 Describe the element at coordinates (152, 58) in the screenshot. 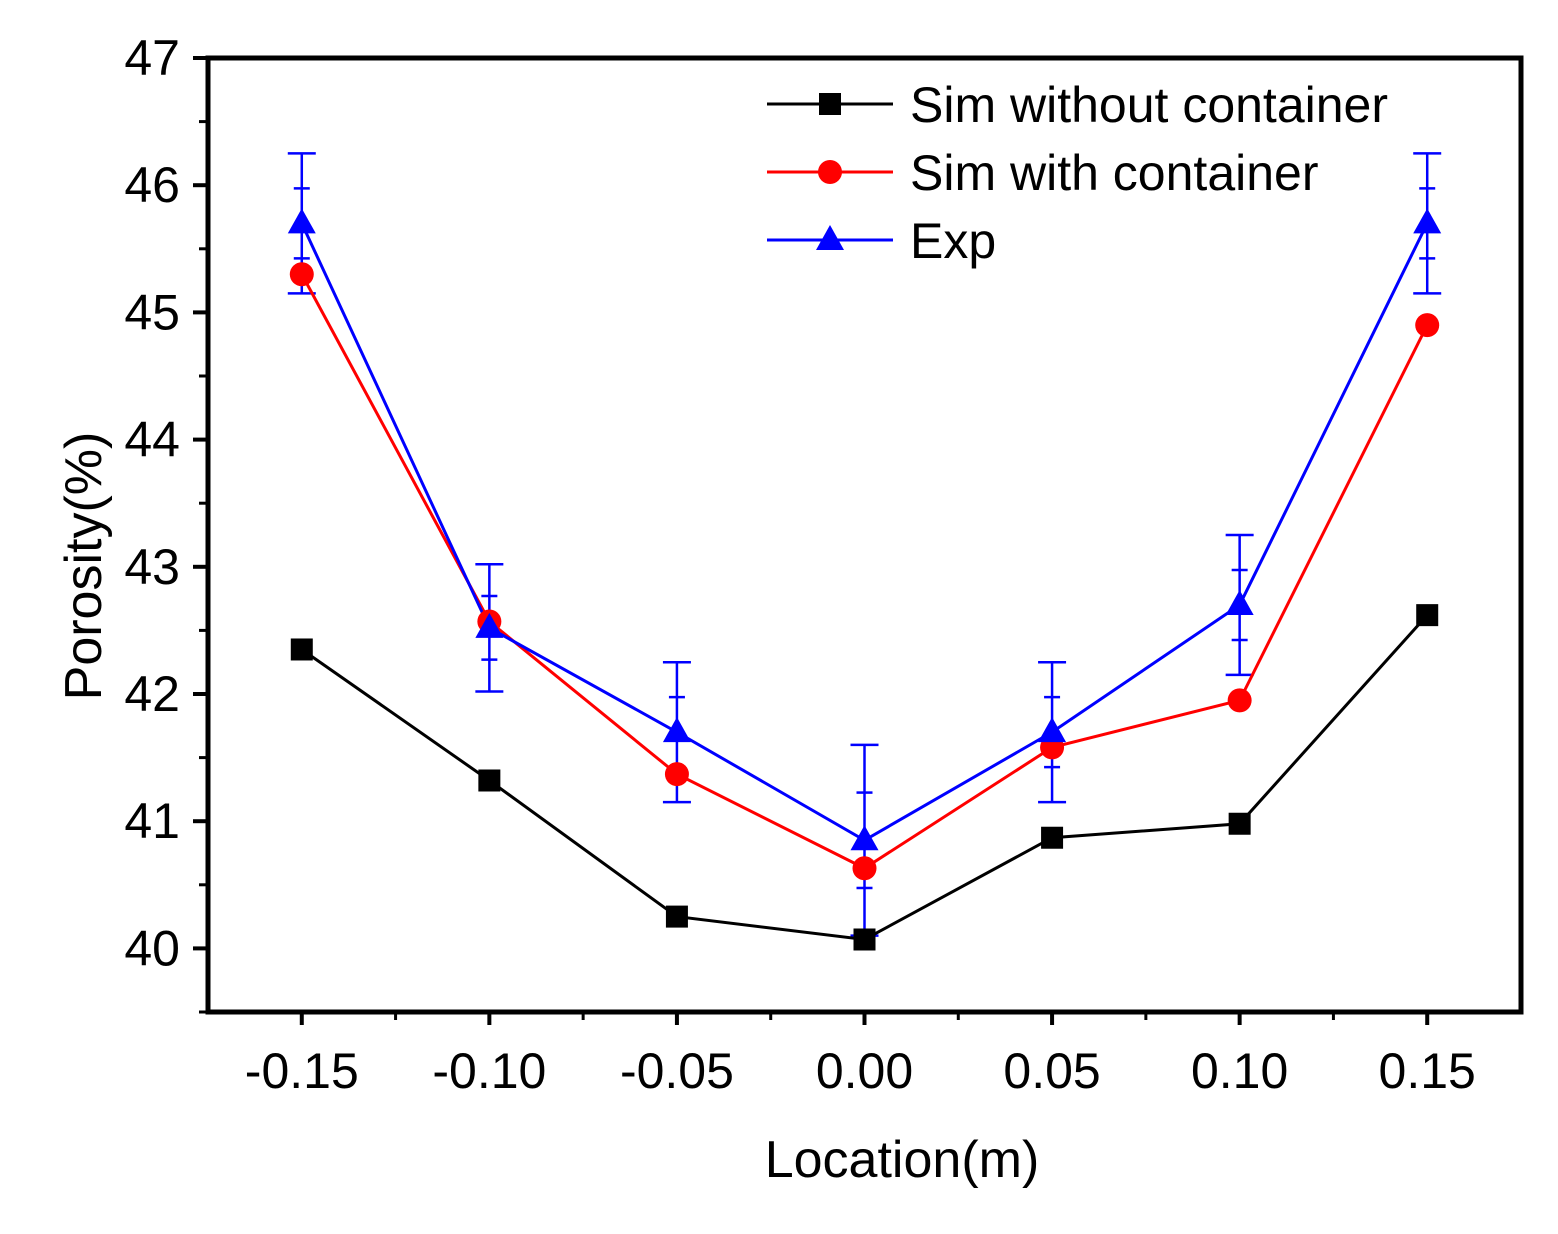

I see `y-tick-label: 47` at that location.